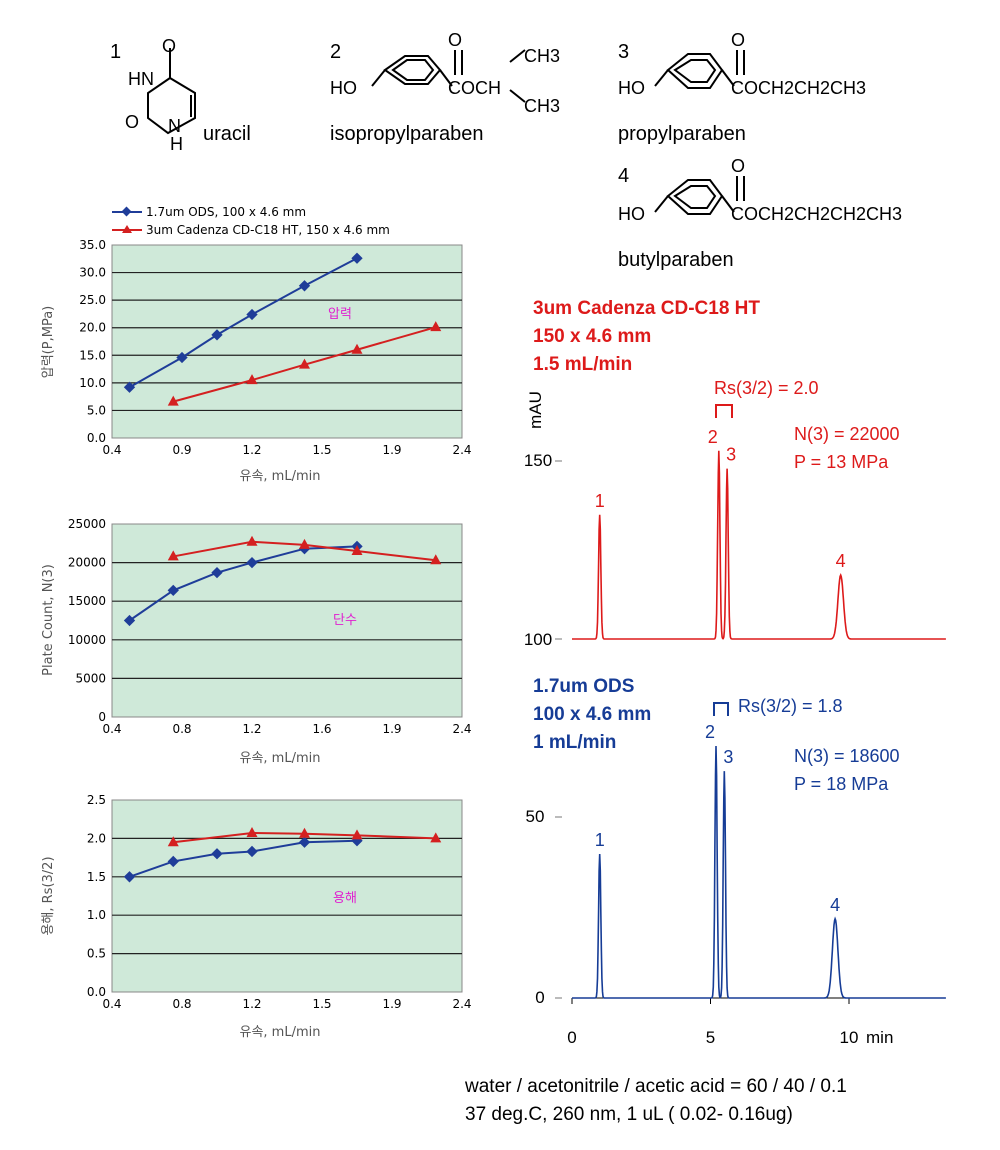  I want to click on y-tick-label: 0.5, so click(96, 954).